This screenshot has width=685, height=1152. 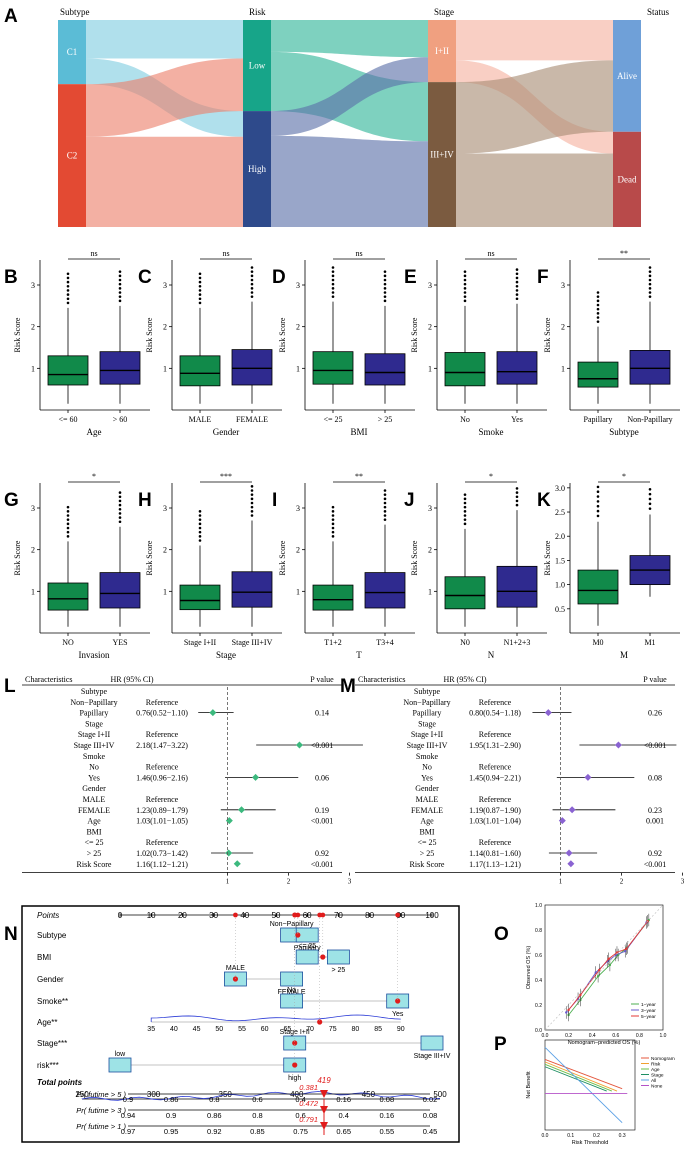 What do you see at coordinates (162, 745) in the screenshot?
I see `row-hr: 2.18(1.47−3.22)` at bounding box center [162, 745].